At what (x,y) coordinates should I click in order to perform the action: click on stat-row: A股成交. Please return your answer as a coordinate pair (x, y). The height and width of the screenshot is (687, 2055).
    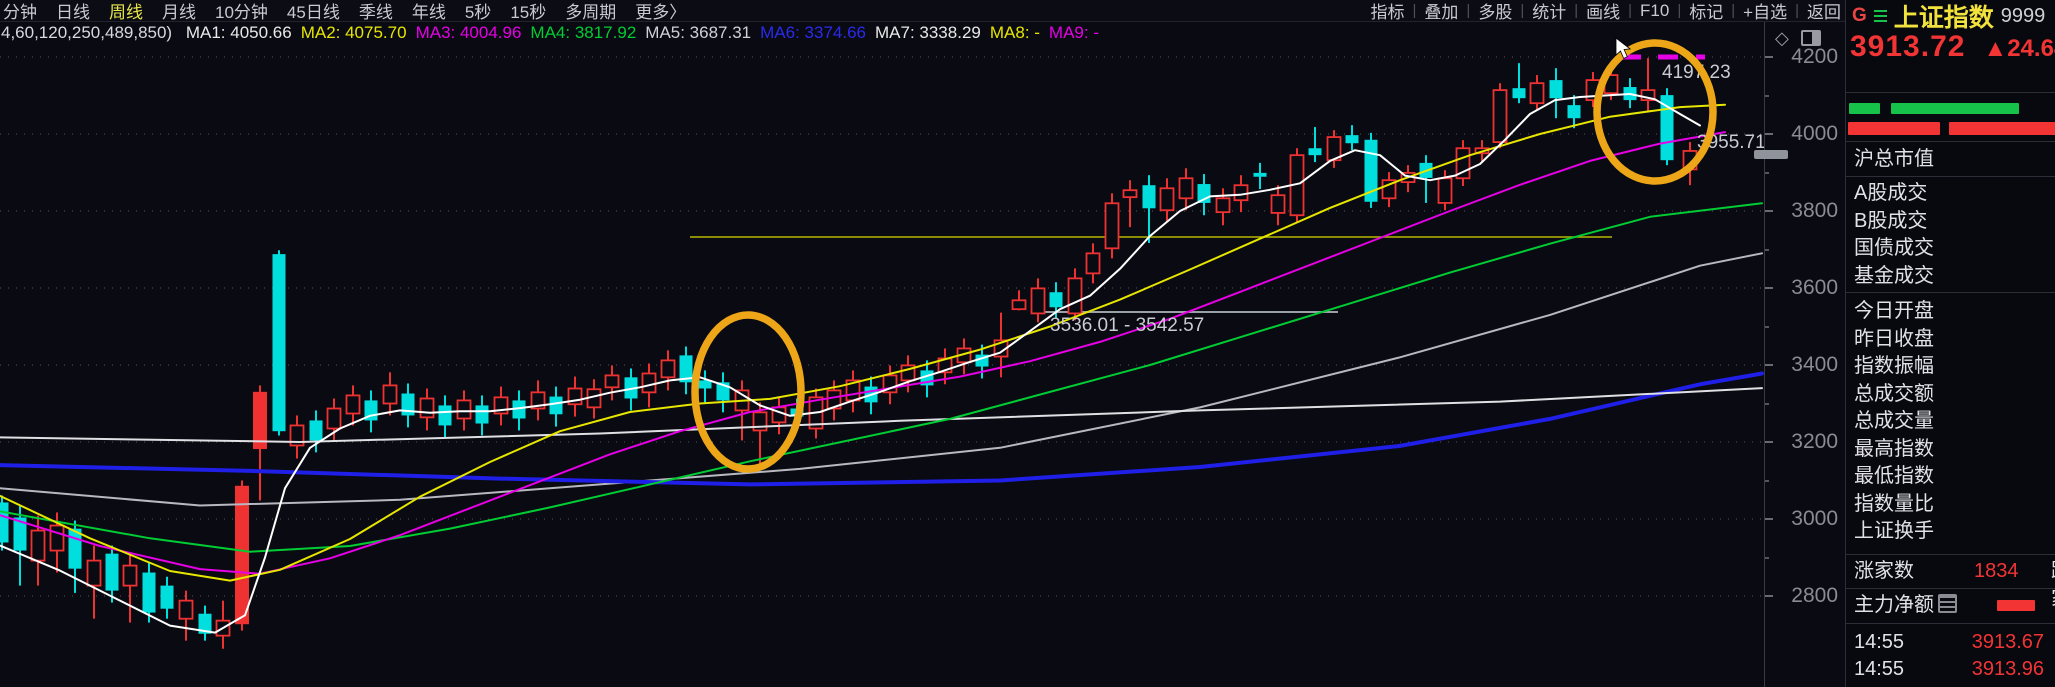
    Looking at the image, I should click on (1891, 193).